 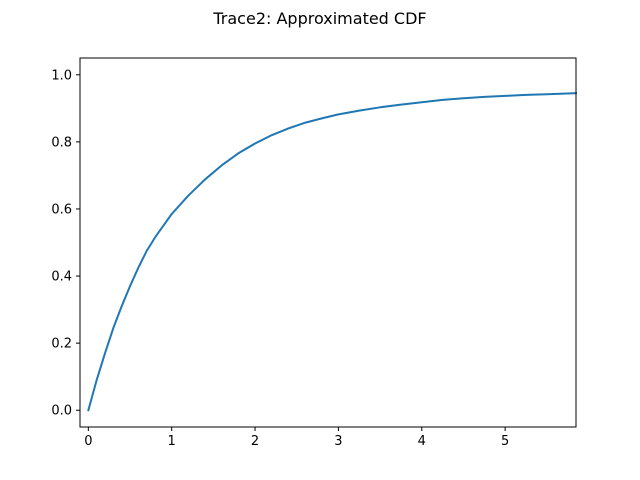 What do you see at coordinates (88, 441) in the screenshot?
I see `x-tick-label: 0` at bounding box center [88, 441].